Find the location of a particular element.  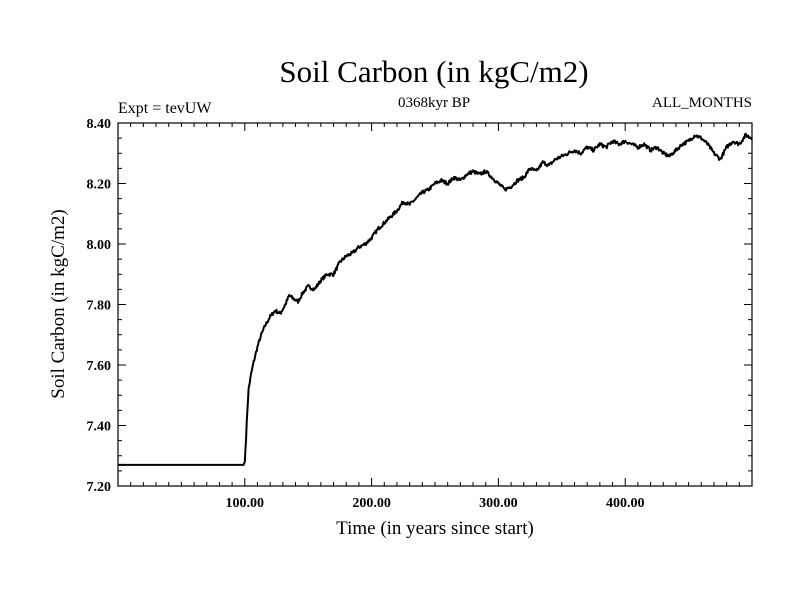

x-tick-label: 200.00 is located at coordinates (371, 503).